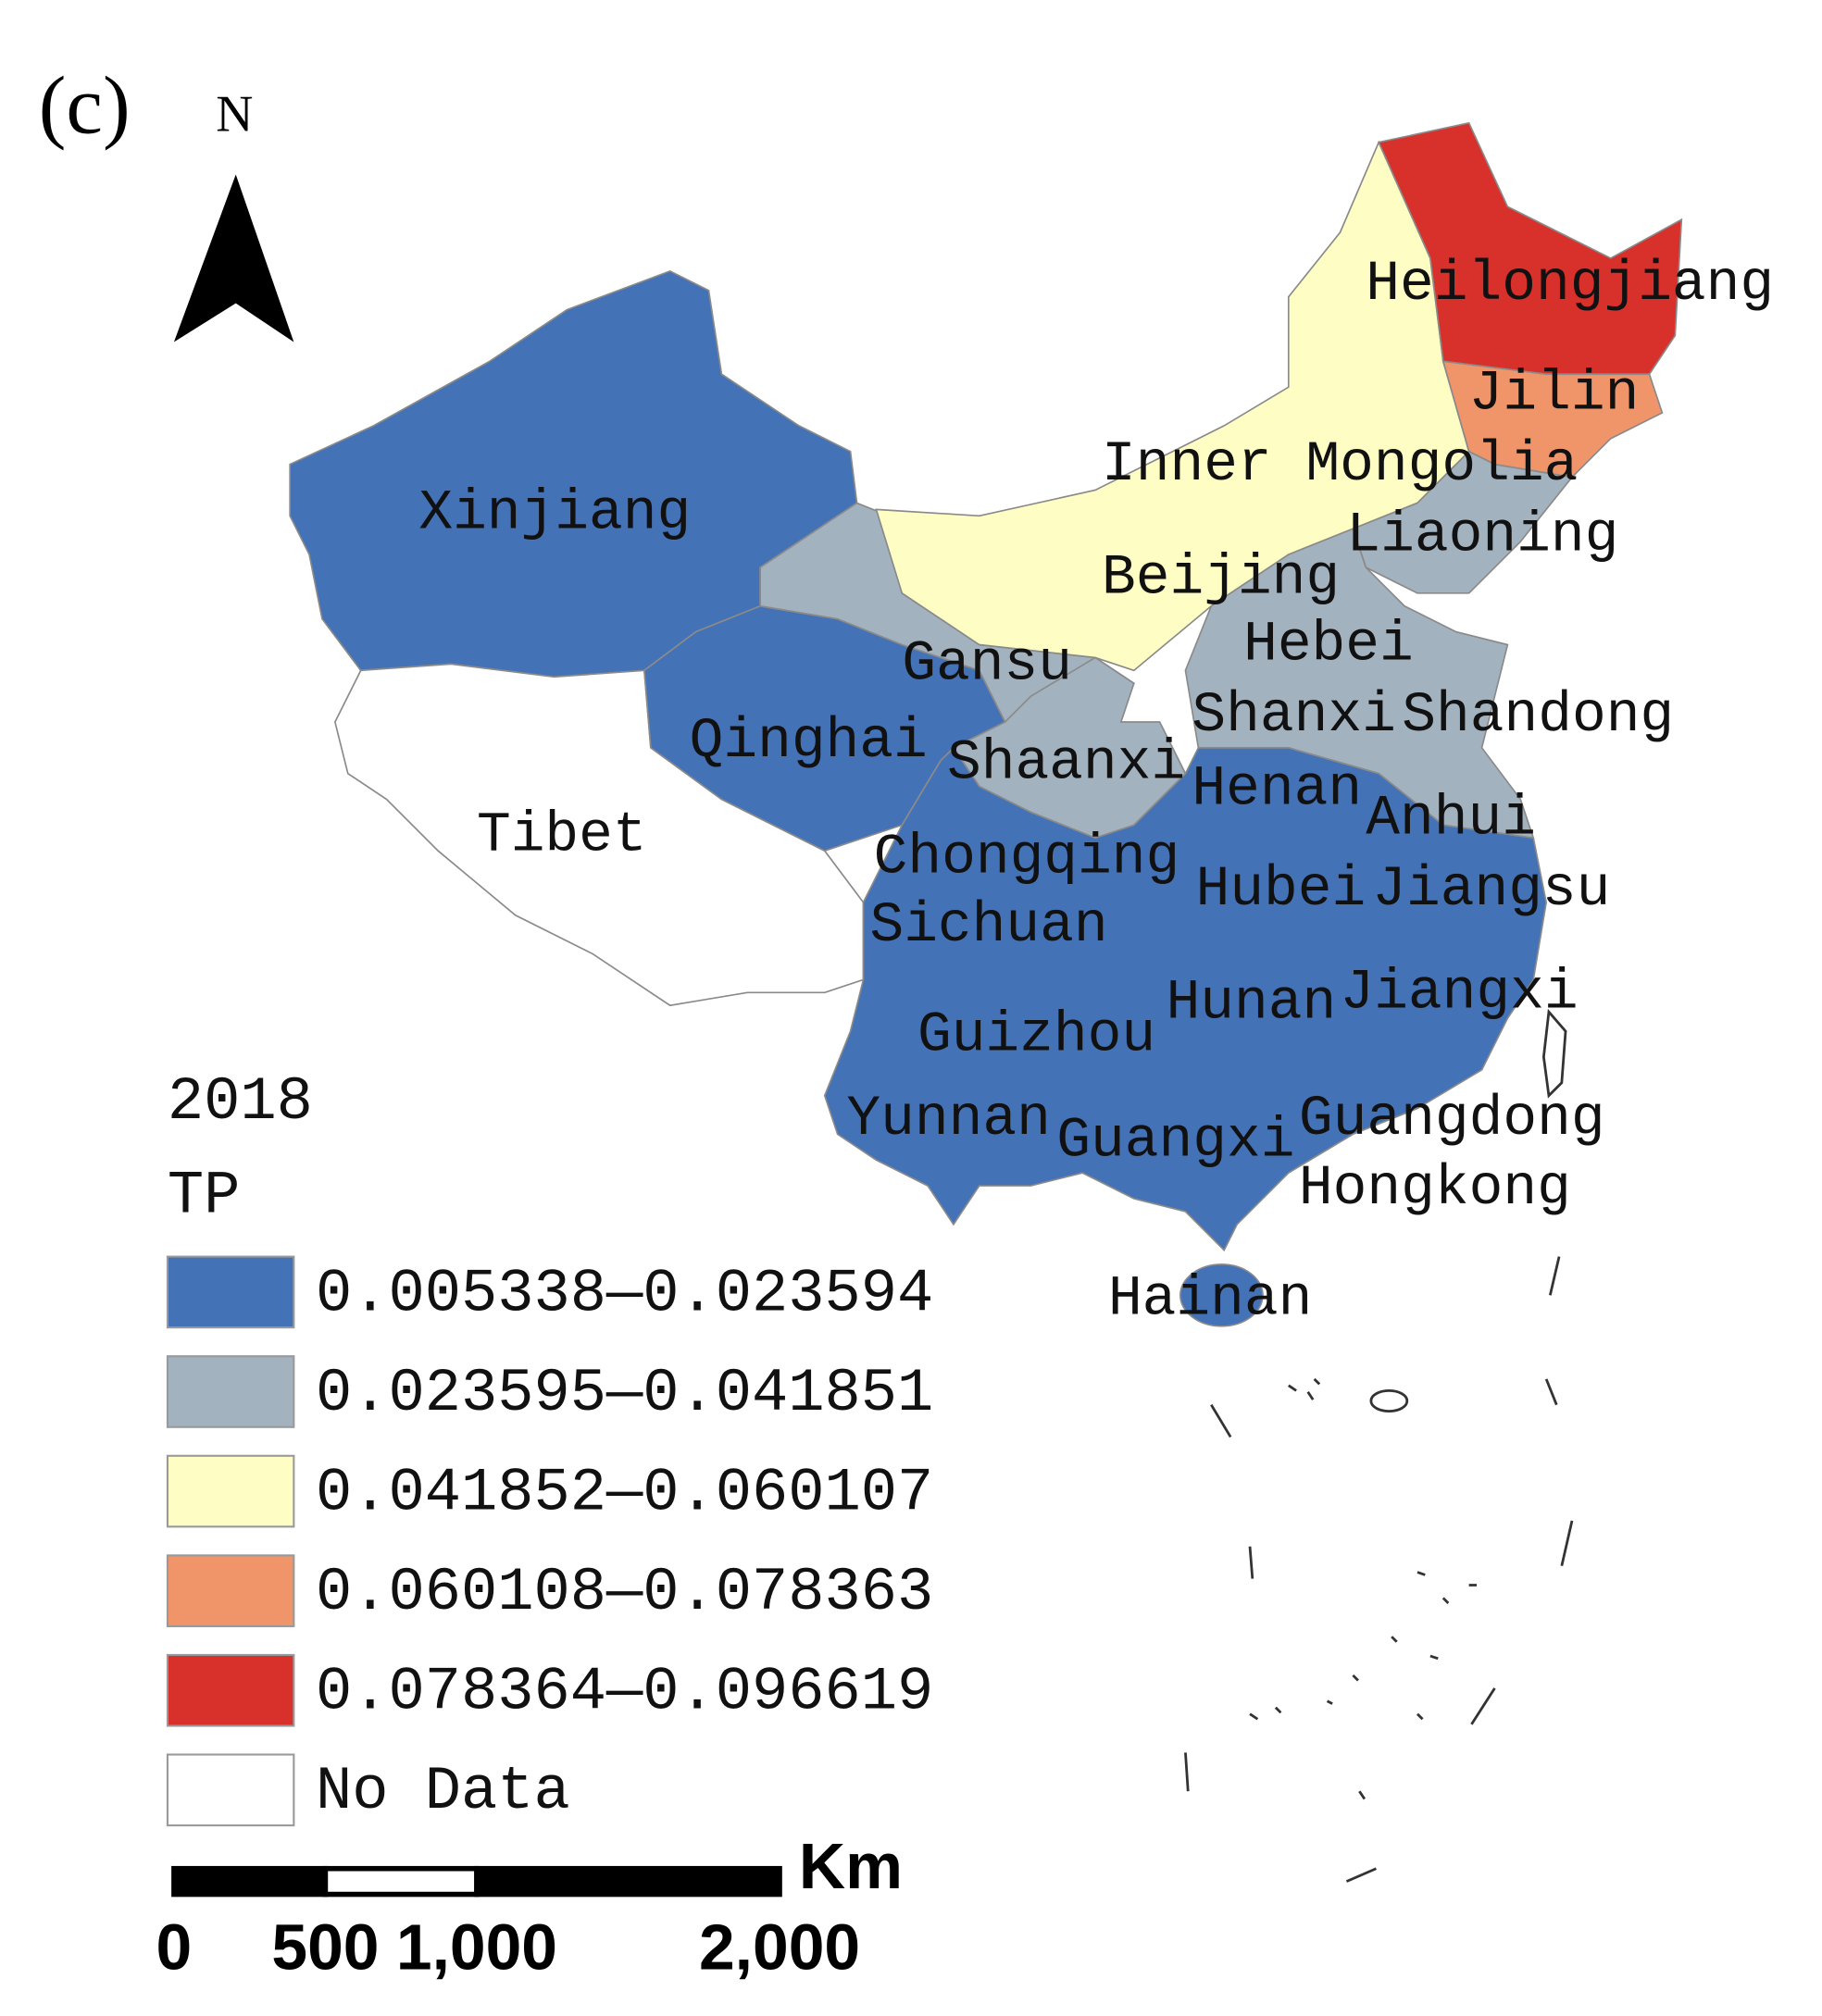 The image size is (1822, 2016). What do you see at coordinates (1491, 890) in the screenshot?
I see `region-label: Jiangsu` at bounding box center [1491, 890].